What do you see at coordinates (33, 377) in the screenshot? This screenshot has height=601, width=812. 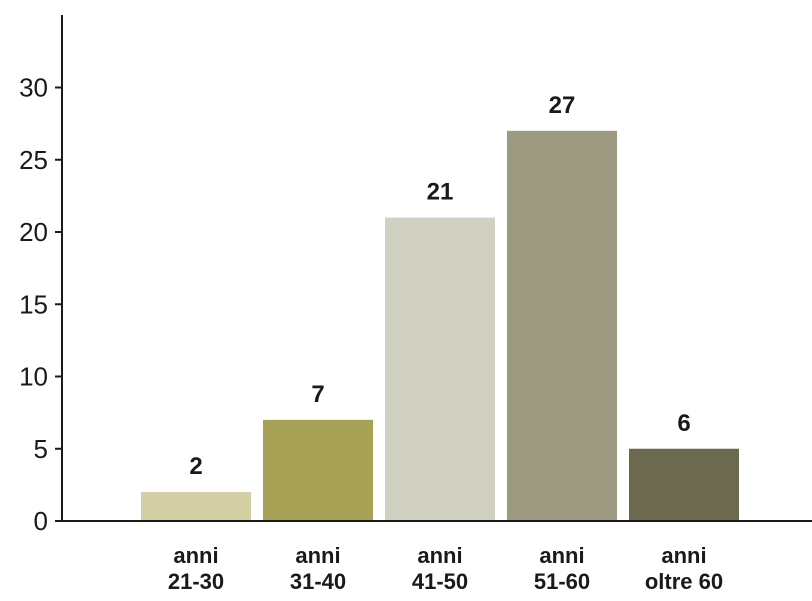 I see `y-tick-label: 10` at bounding box center [33, 377].